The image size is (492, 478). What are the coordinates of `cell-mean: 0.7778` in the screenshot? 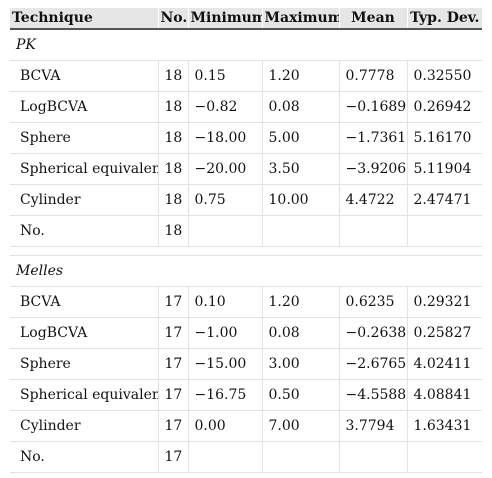 It's located at (372, 76).